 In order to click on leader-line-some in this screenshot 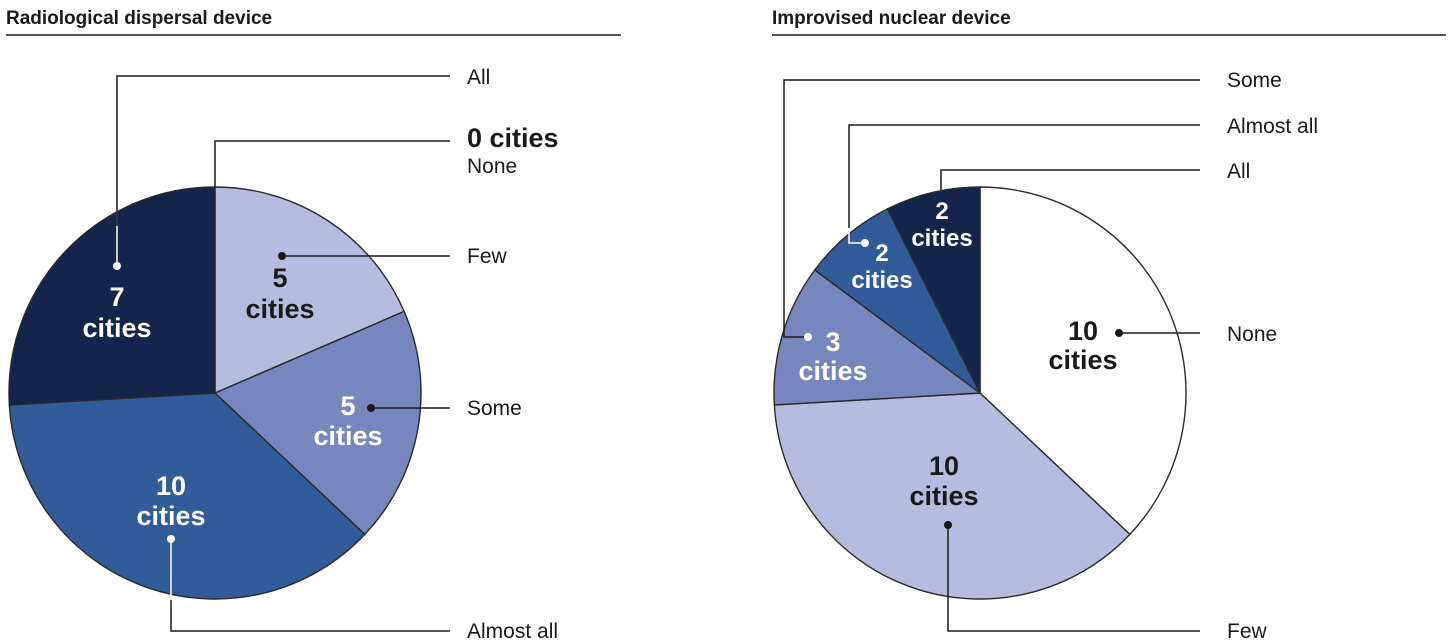, I will do `click(991, 193)`.